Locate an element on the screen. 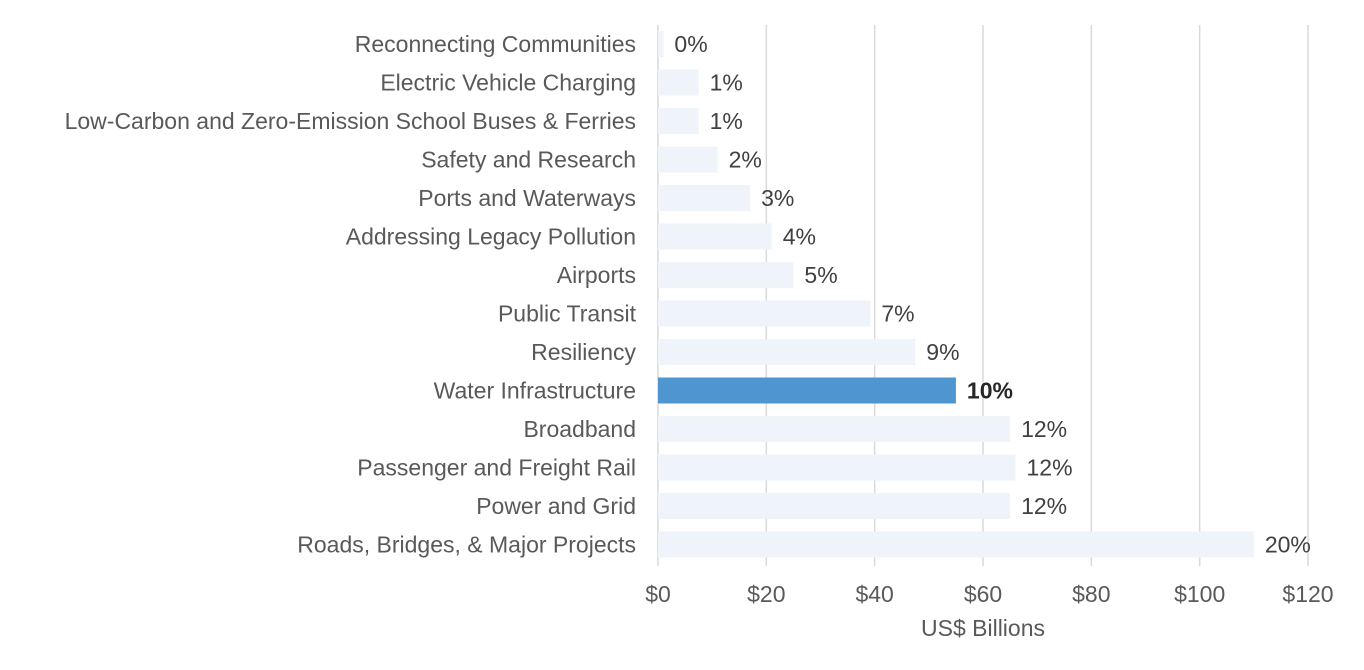 This screenshot has height=670, width=1364. x-tick-label-3: $60 is located at coordinates (983, 594).